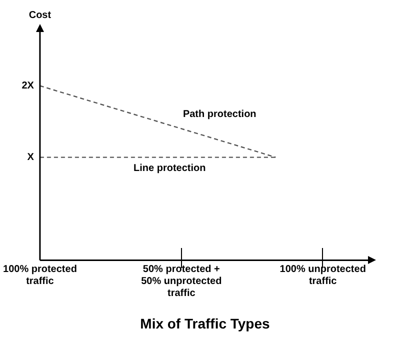 The height and width of the screenshot is (343, 400). What do you see at coordinates (28, 86) in the screenshot?
I see `text: 2X` at bounding box center [28, 86].